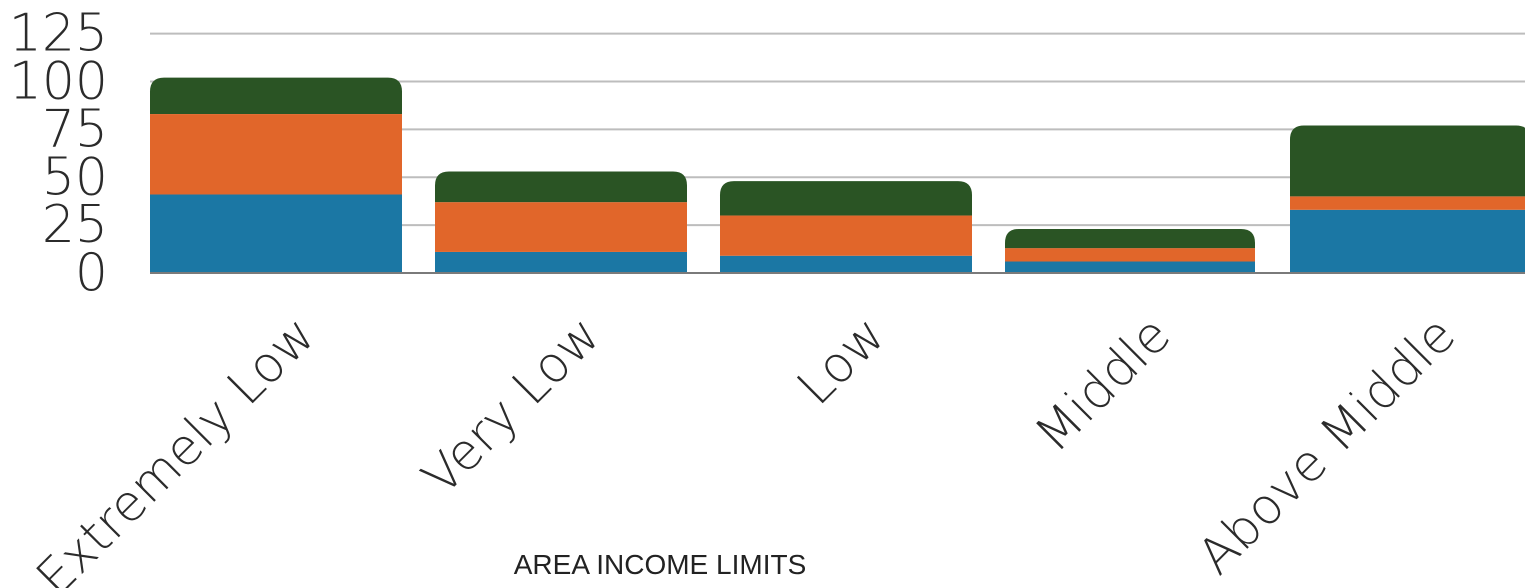  Describe the element at coordinates (1407, 161) in the screenshot. I see `bar-segment-3-above-middle` at that location.